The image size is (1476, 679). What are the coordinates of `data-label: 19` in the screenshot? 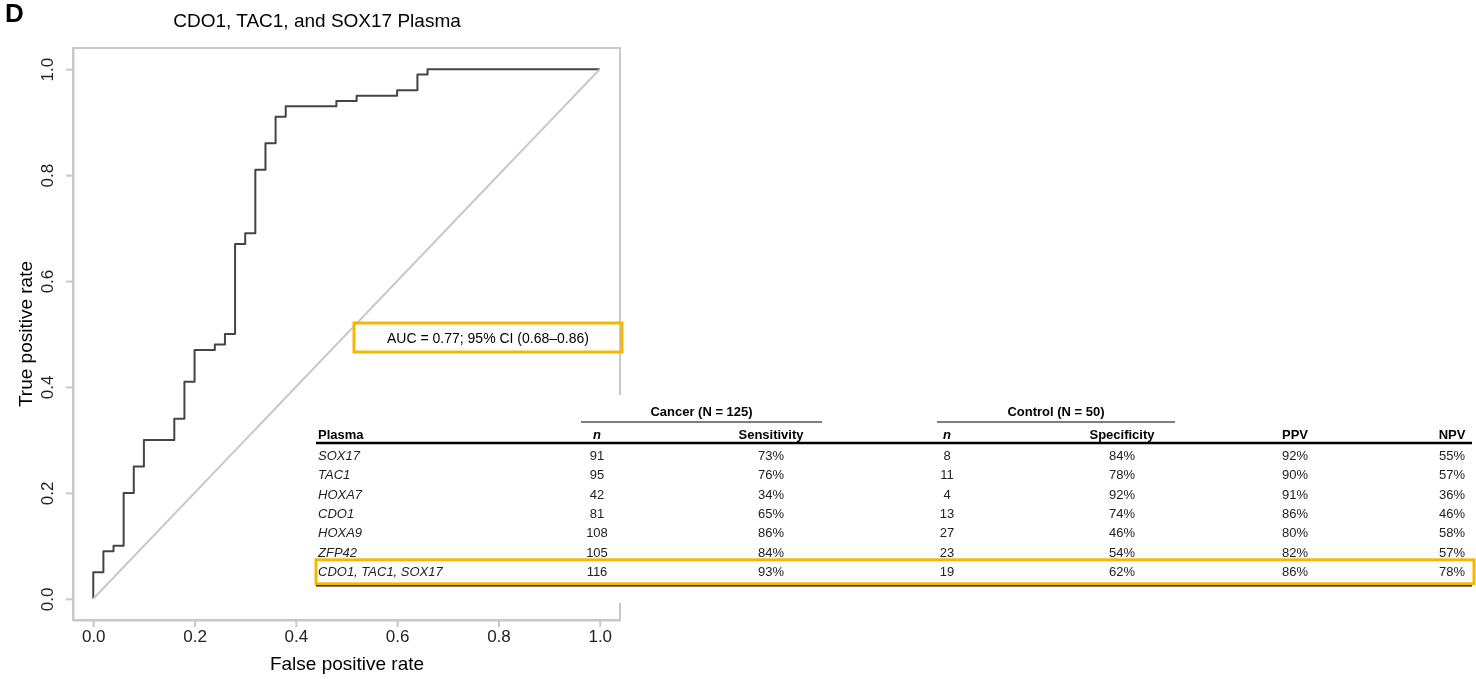 It's located at (947, 571).